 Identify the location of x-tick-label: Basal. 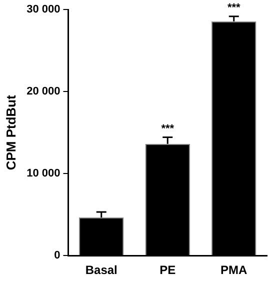
(101, 270).